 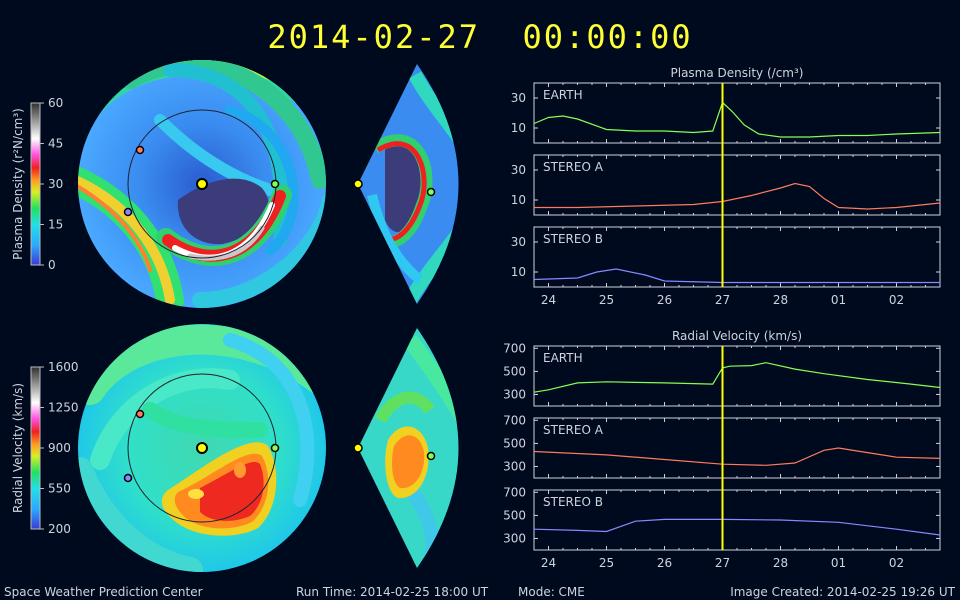 I want to click on footer-center: Space Weather Prediction Center, so click(x=103, y=592).